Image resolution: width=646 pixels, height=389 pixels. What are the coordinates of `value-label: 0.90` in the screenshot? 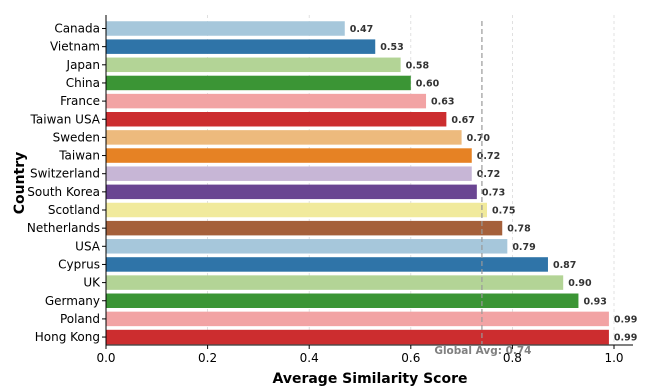 It's located at (580, 283).